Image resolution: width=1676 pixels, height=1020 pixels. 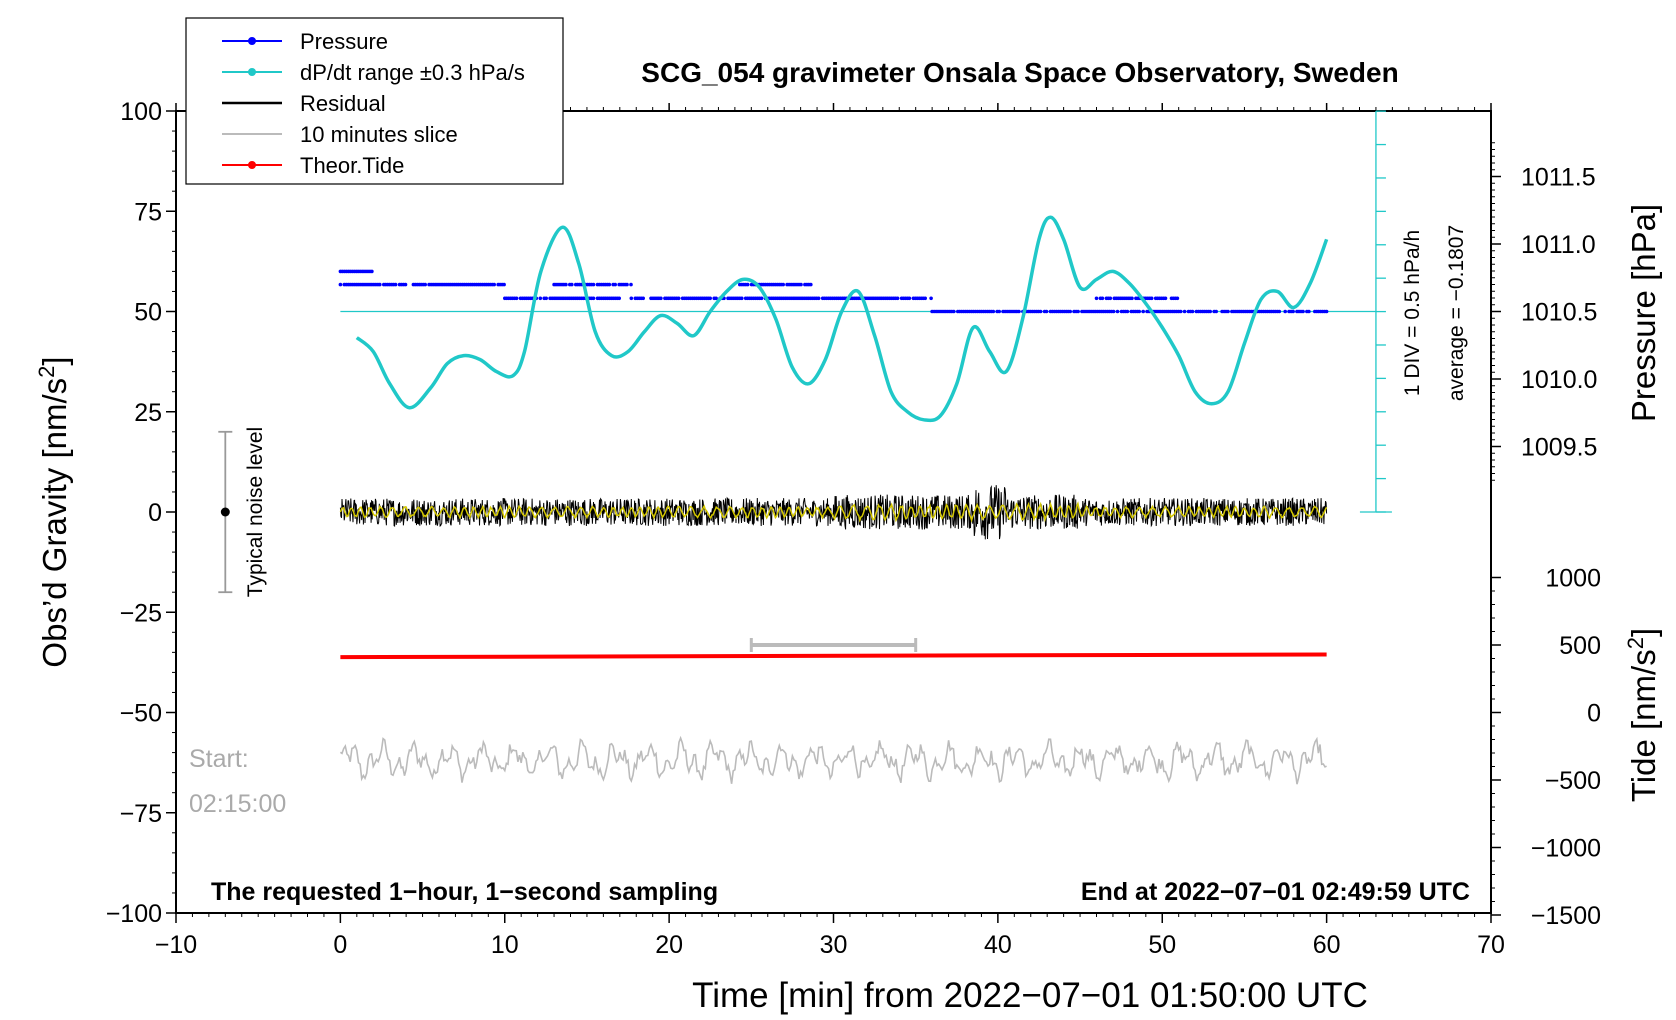 What do you see at coordinates (1456, 313) in the screenshot?
I see `scale-bar-average-label: average = −0.1807` at bounding box center [1456, 313].